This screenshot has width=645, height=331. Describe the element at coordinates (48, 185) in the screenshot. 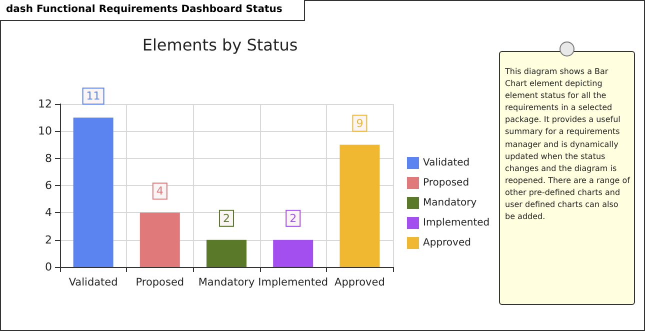

I see `y-tick-label: 6` at that location.